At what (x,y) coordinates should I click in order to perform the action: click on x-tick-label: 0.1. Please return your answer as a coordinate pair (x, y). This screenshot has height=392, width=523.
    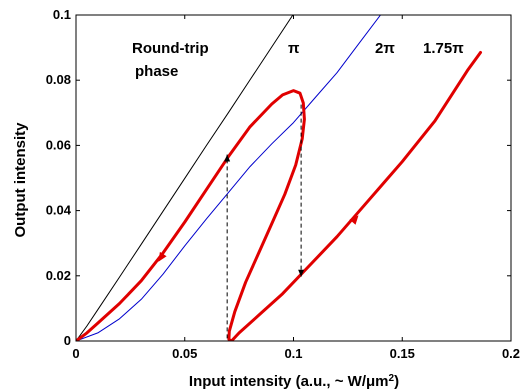
    Looking at the image, I should click on (293, 353).